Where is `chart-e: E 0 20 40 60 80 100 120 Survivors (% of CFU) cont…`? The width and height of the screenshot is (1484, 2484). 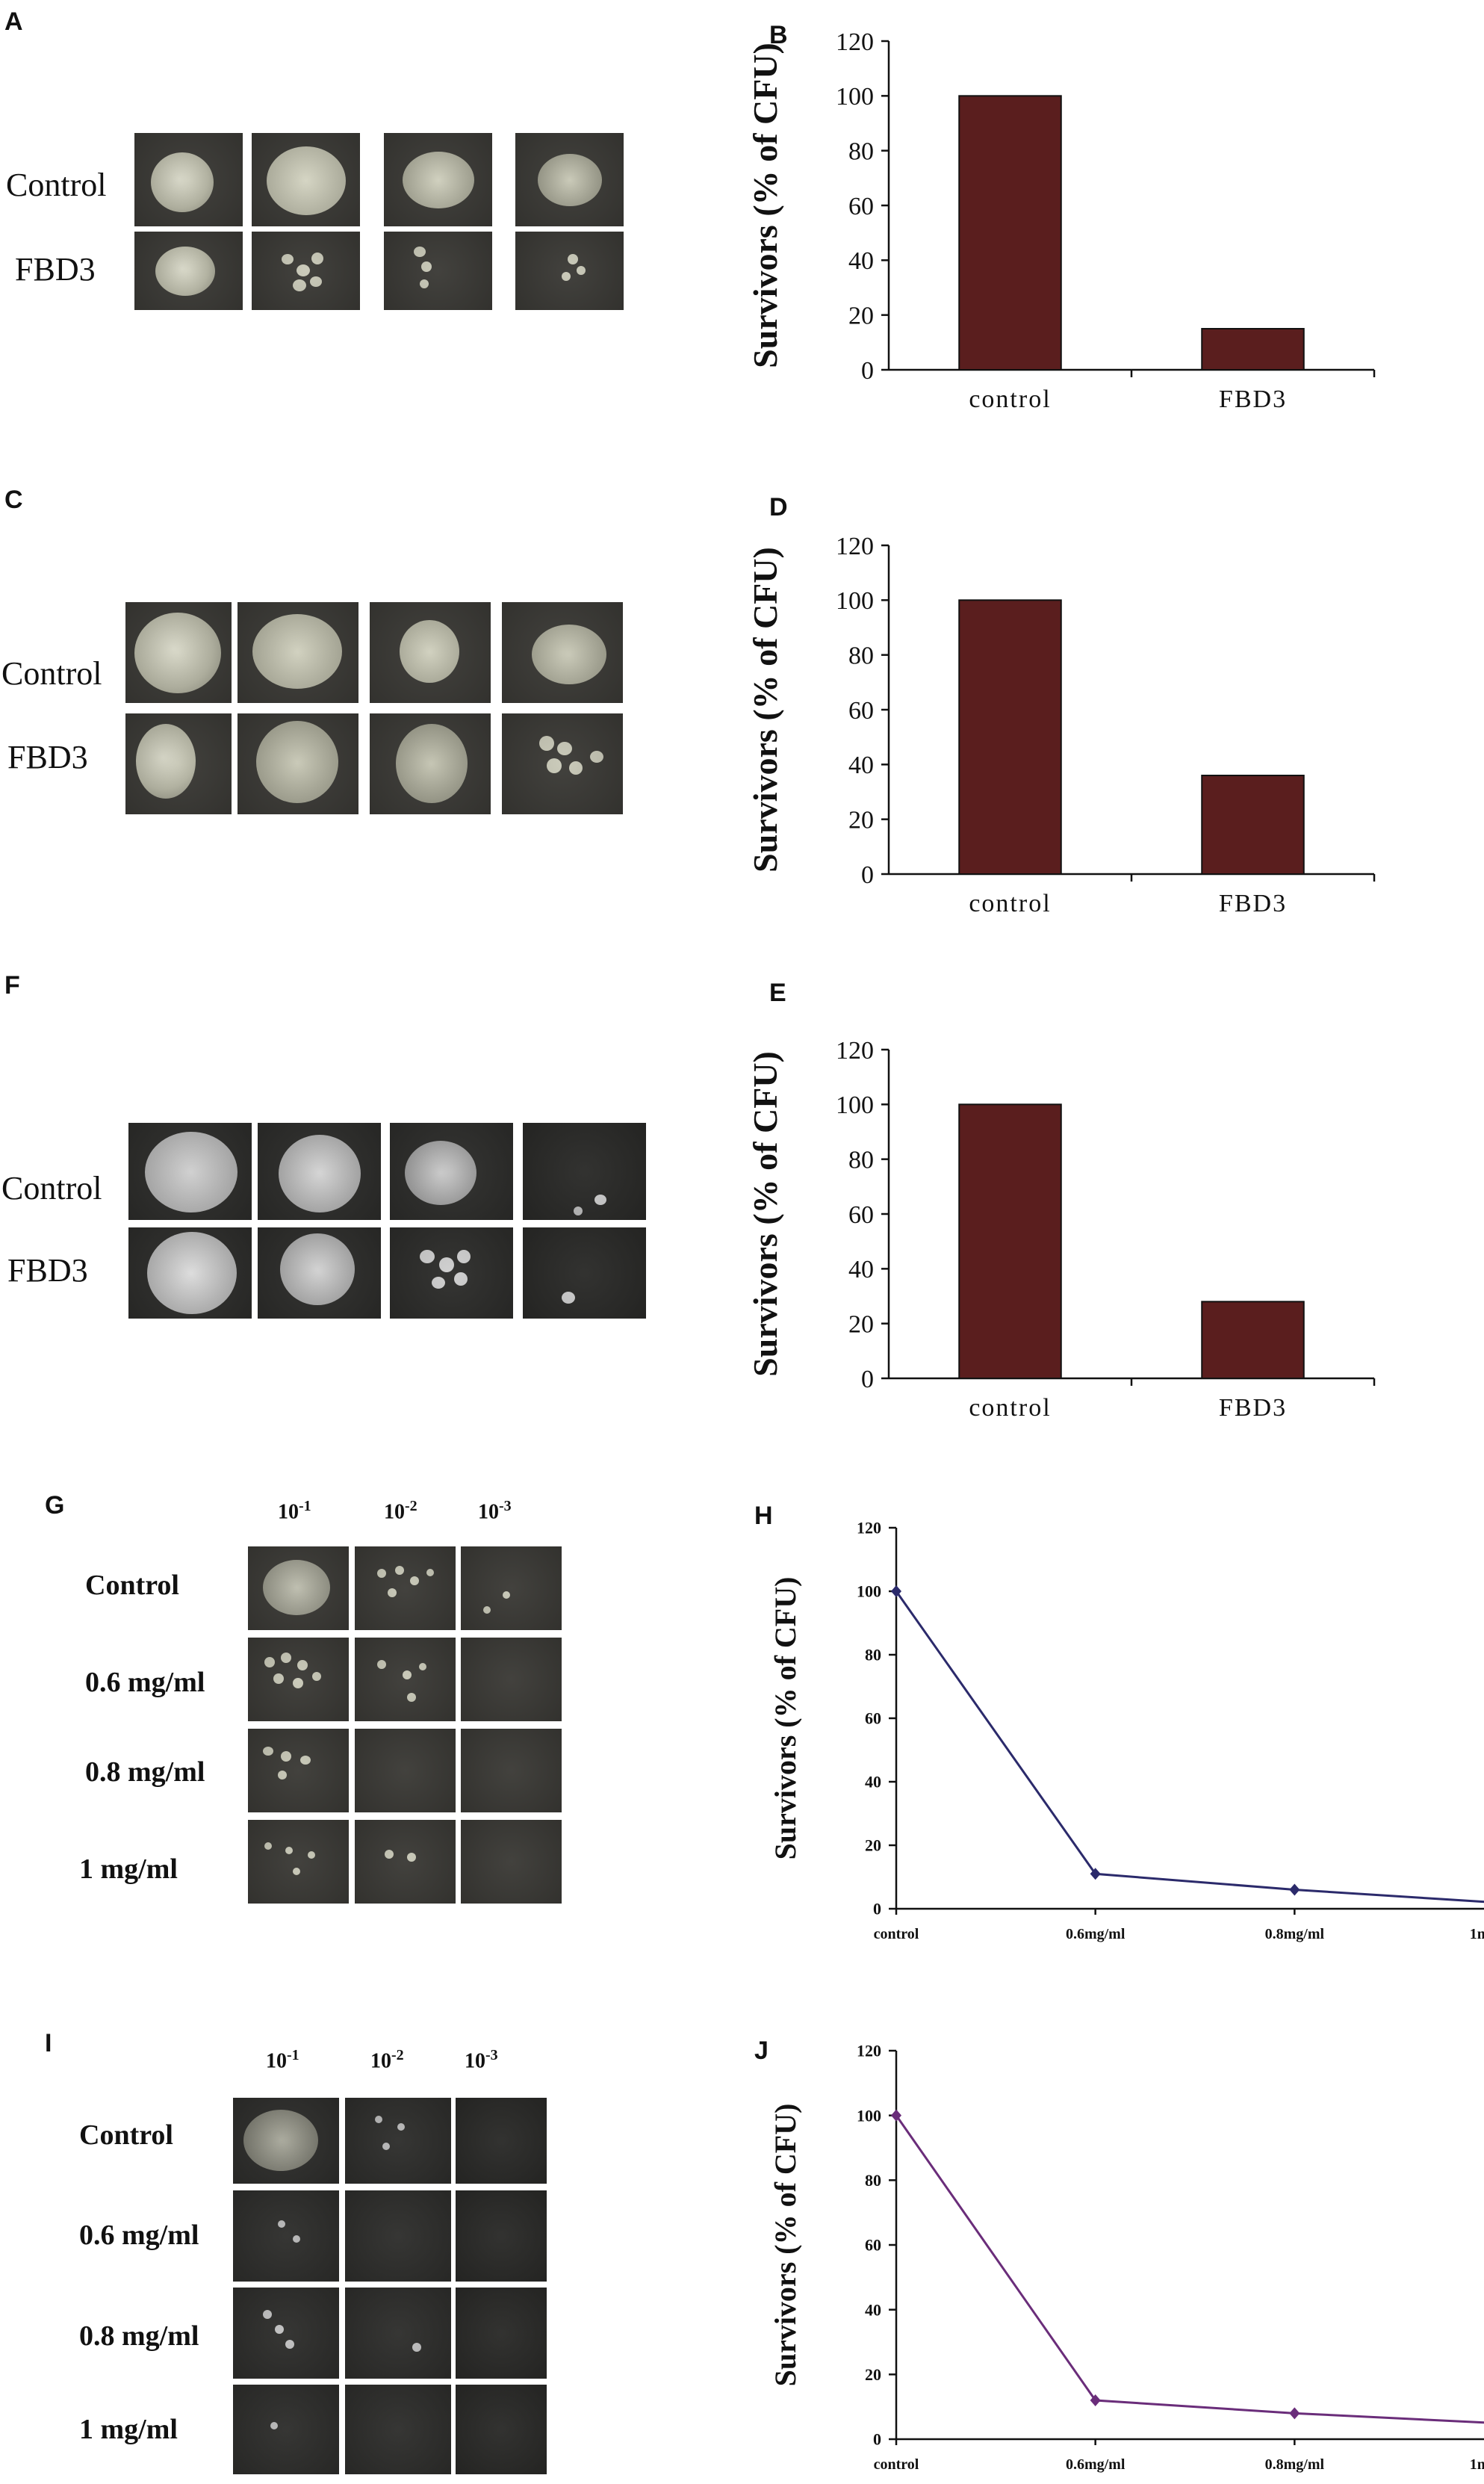
chart-e: E 0 20 40 60 80 100 120 Survivors (% of CFU) cont… is located at coordinates (1061, 1200).